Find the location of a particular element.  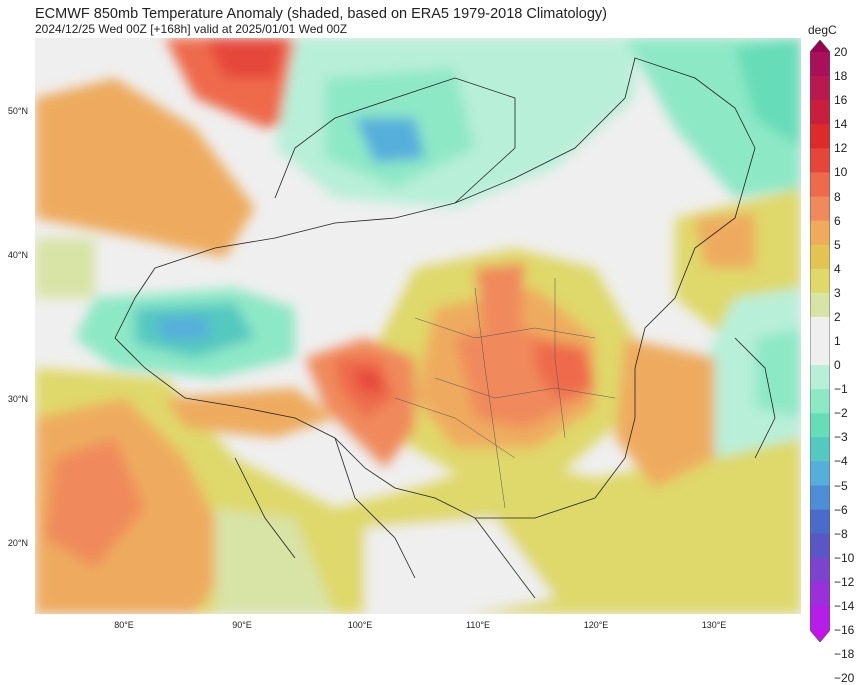

colorbar-tick-label: 3 is located at coordinates (837, 292).